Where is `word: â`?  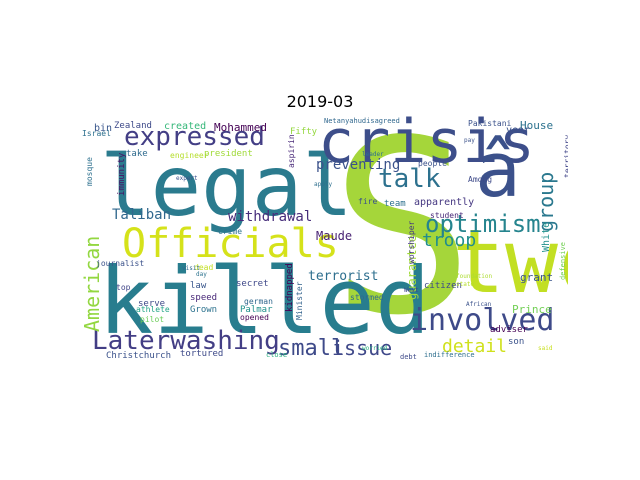 word: â is located at coordinates (498, 169).